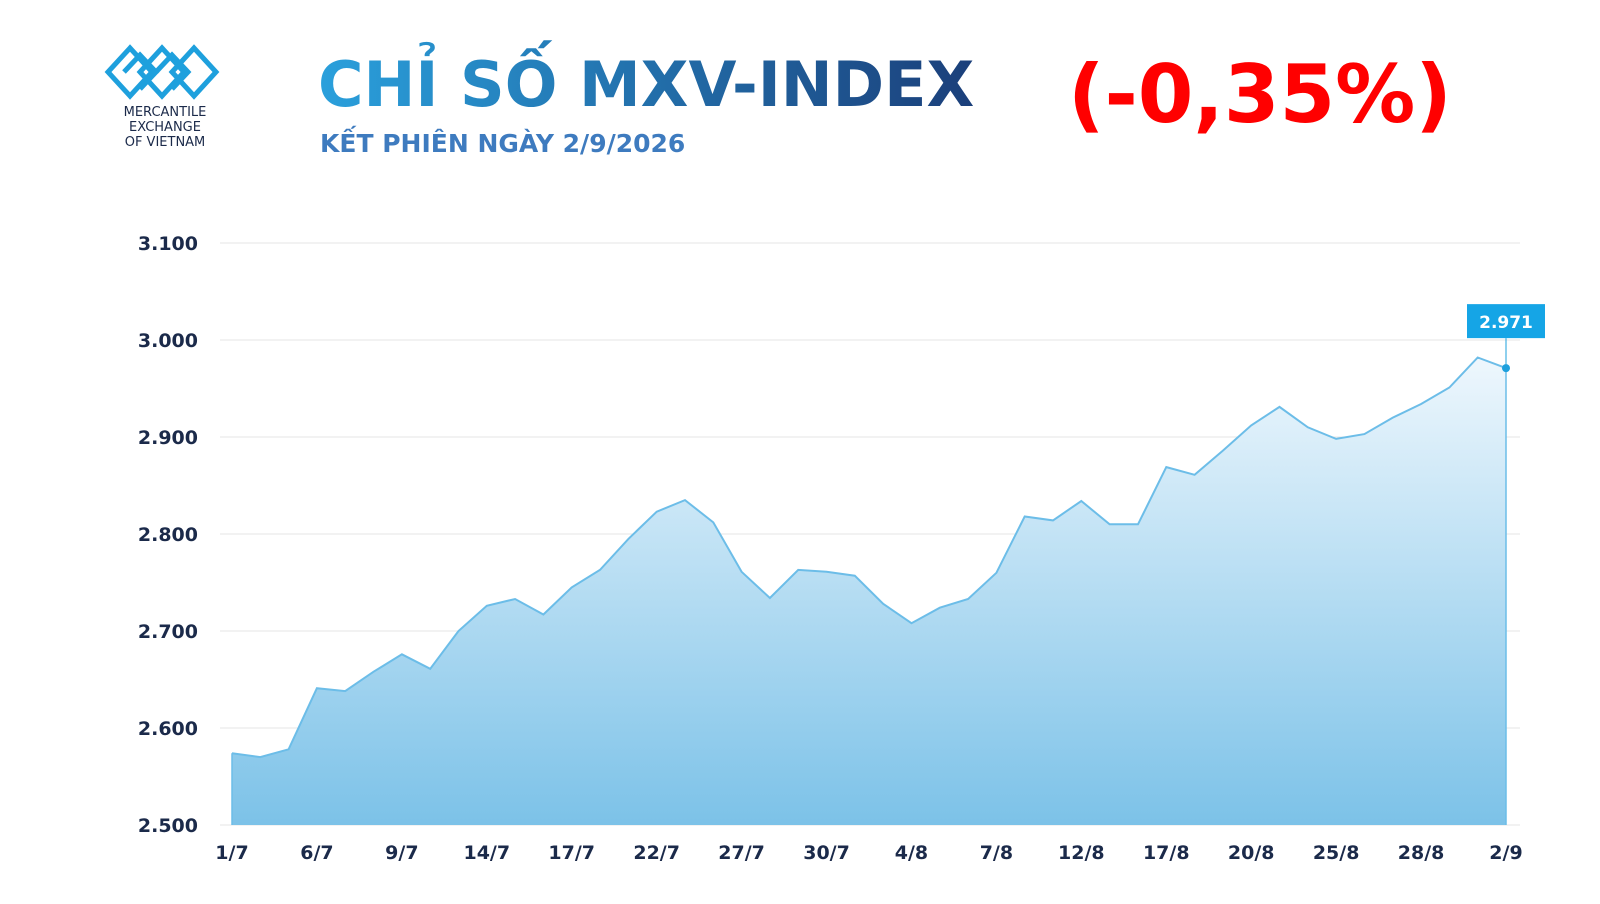  What do you see at coordinates (165, 142) in the screenshot?
I see `logo-text: OF VIETNAM` at bounding box center [165, 142].